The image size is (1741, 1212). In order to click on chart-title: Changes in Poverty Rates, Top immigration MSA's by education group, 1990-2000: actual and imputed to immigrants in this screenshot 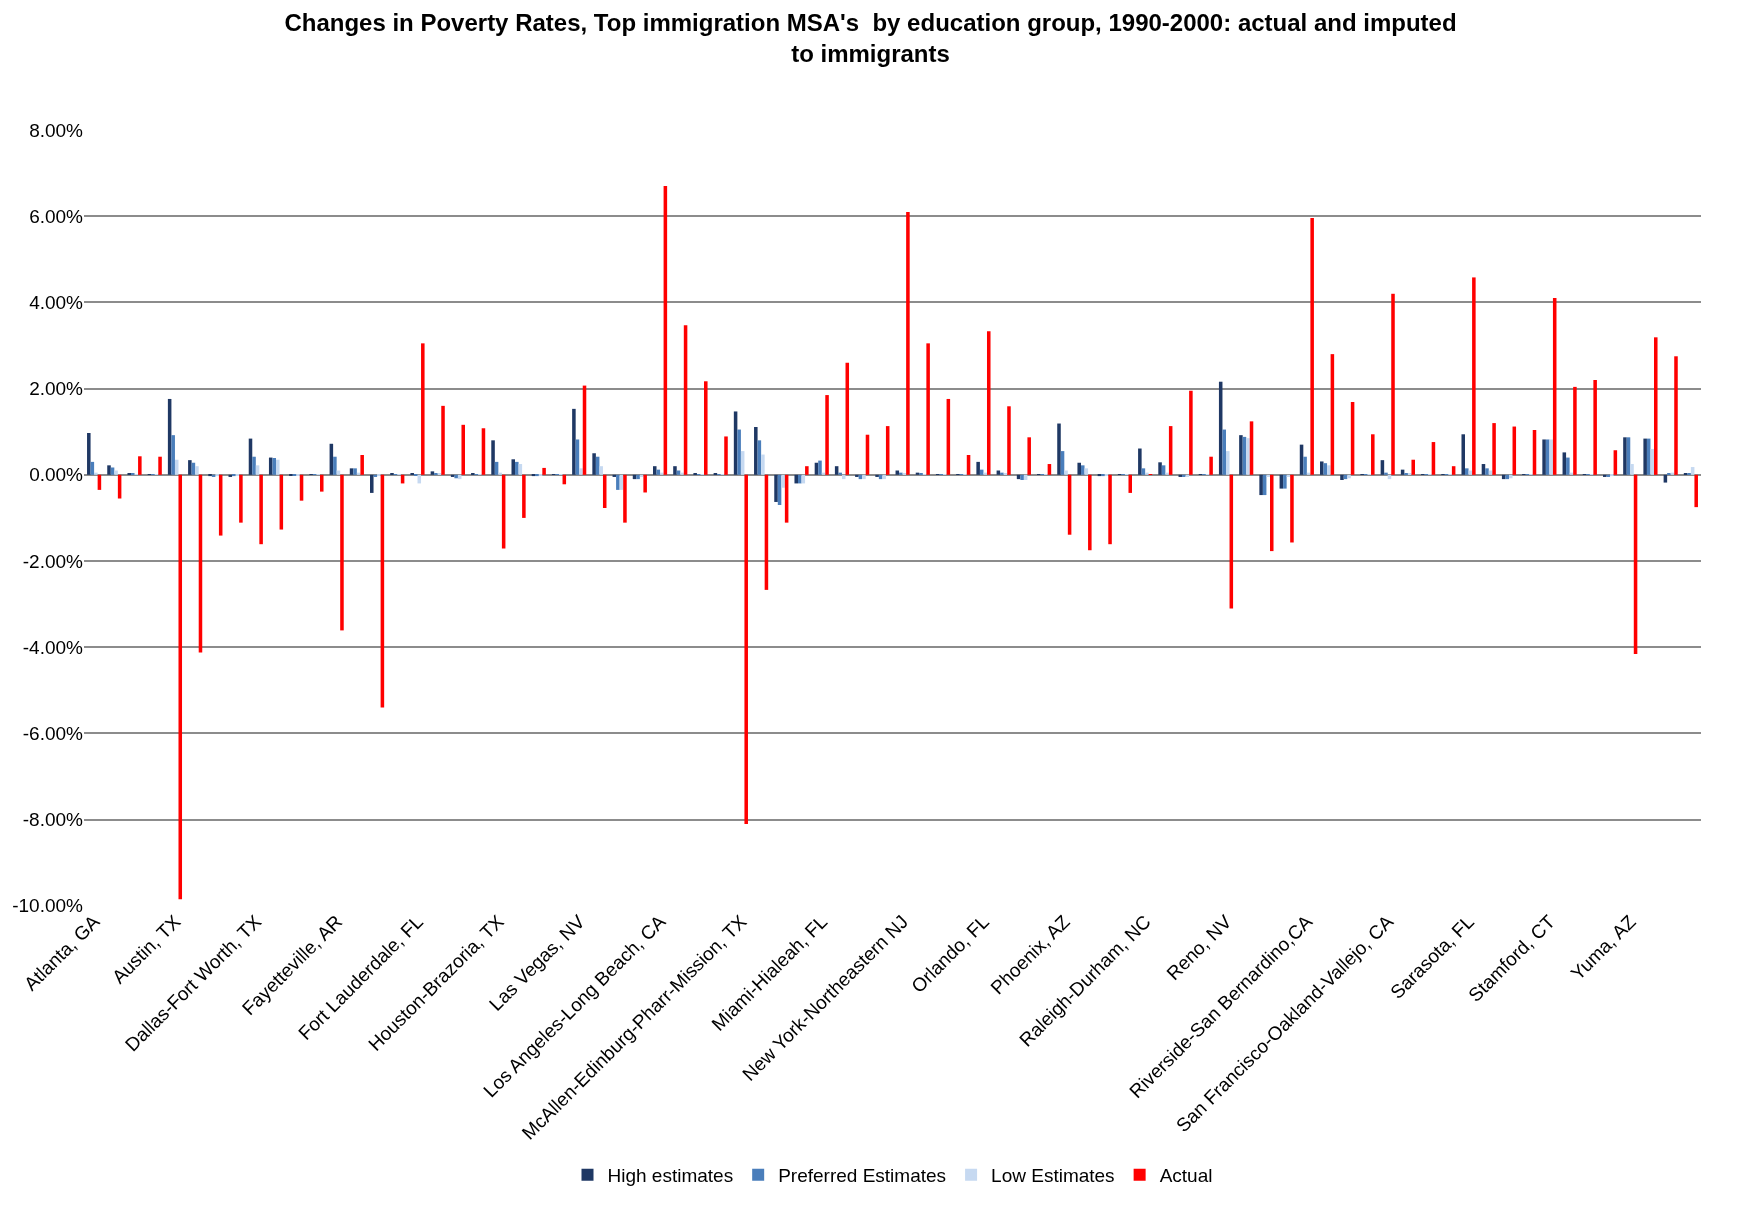, I will do `click(870, 38)`.